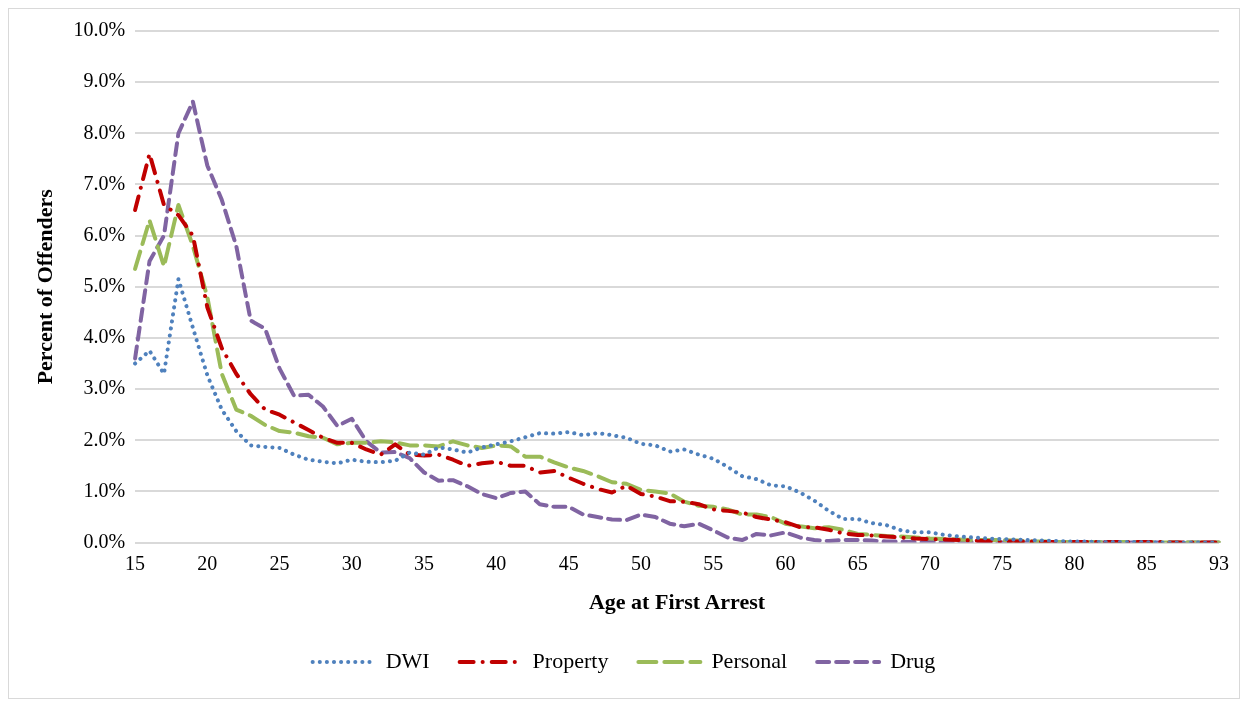 This screenshot has width=1250, height=709. Describe the element at coordinates (44, 286) in the screenshot. I see `y-axis-title: Percent of Offenders` at that location.